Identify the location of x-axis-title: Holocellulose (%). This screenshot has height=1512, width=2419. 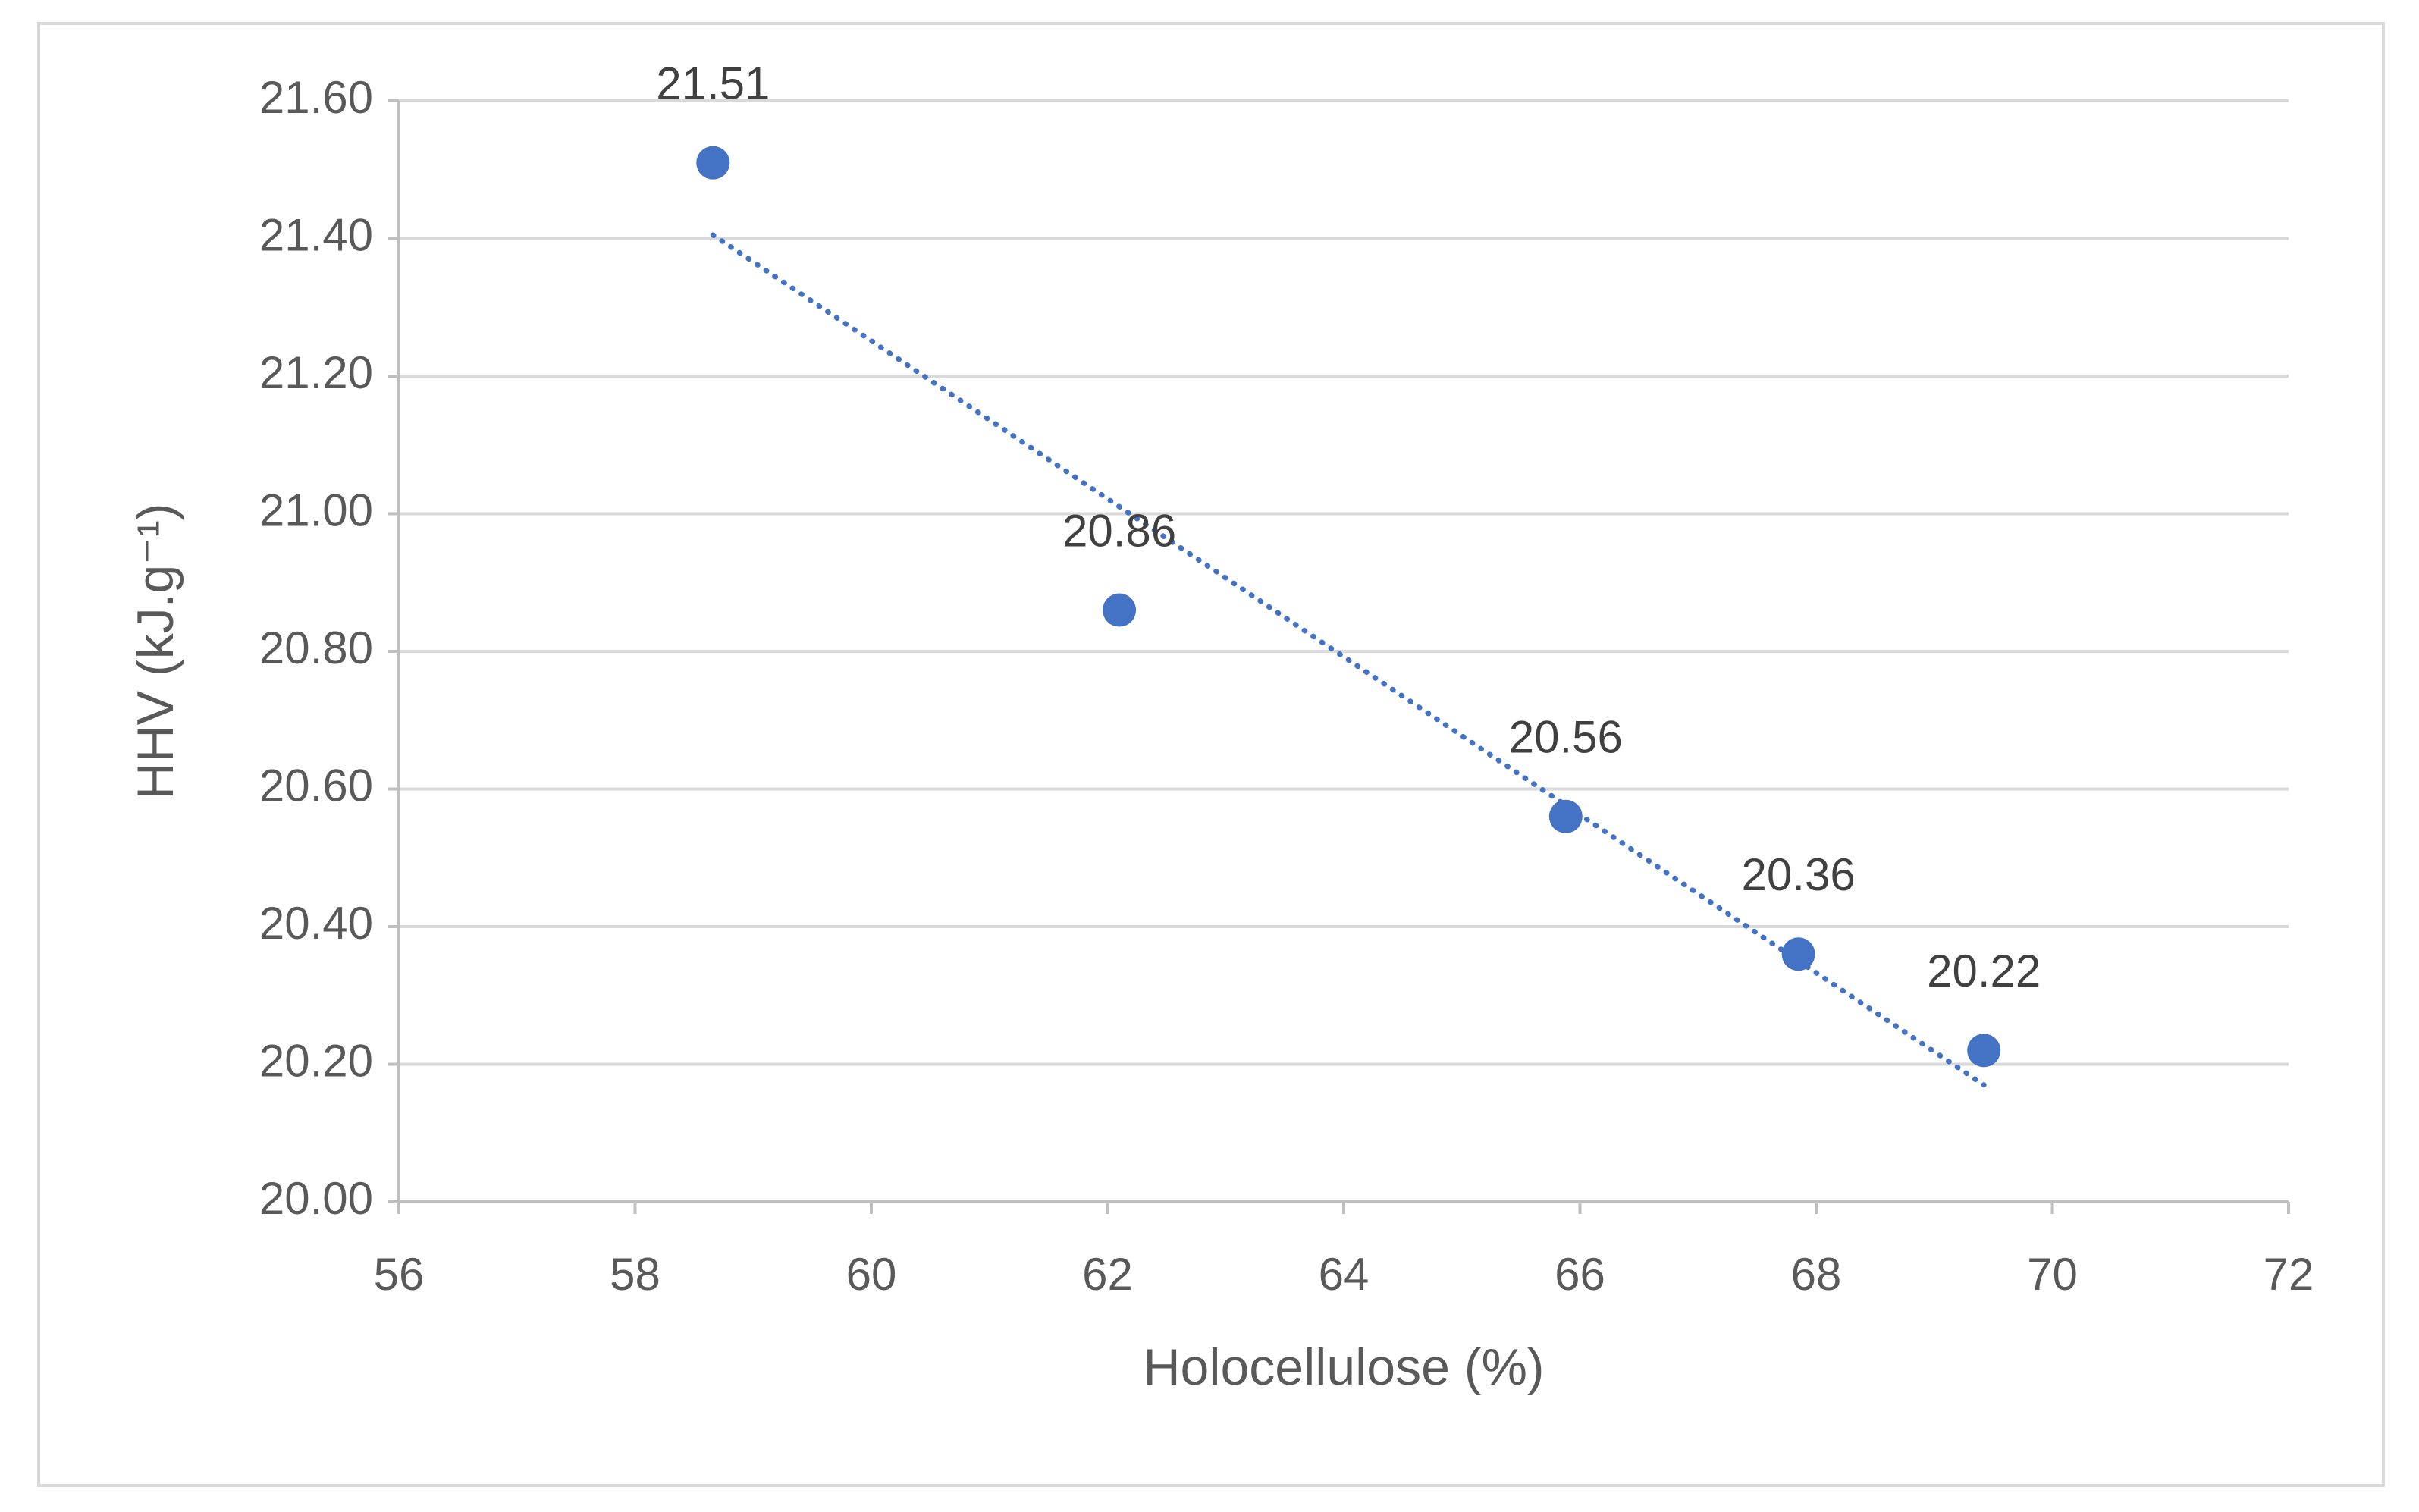
(1343, 1367).